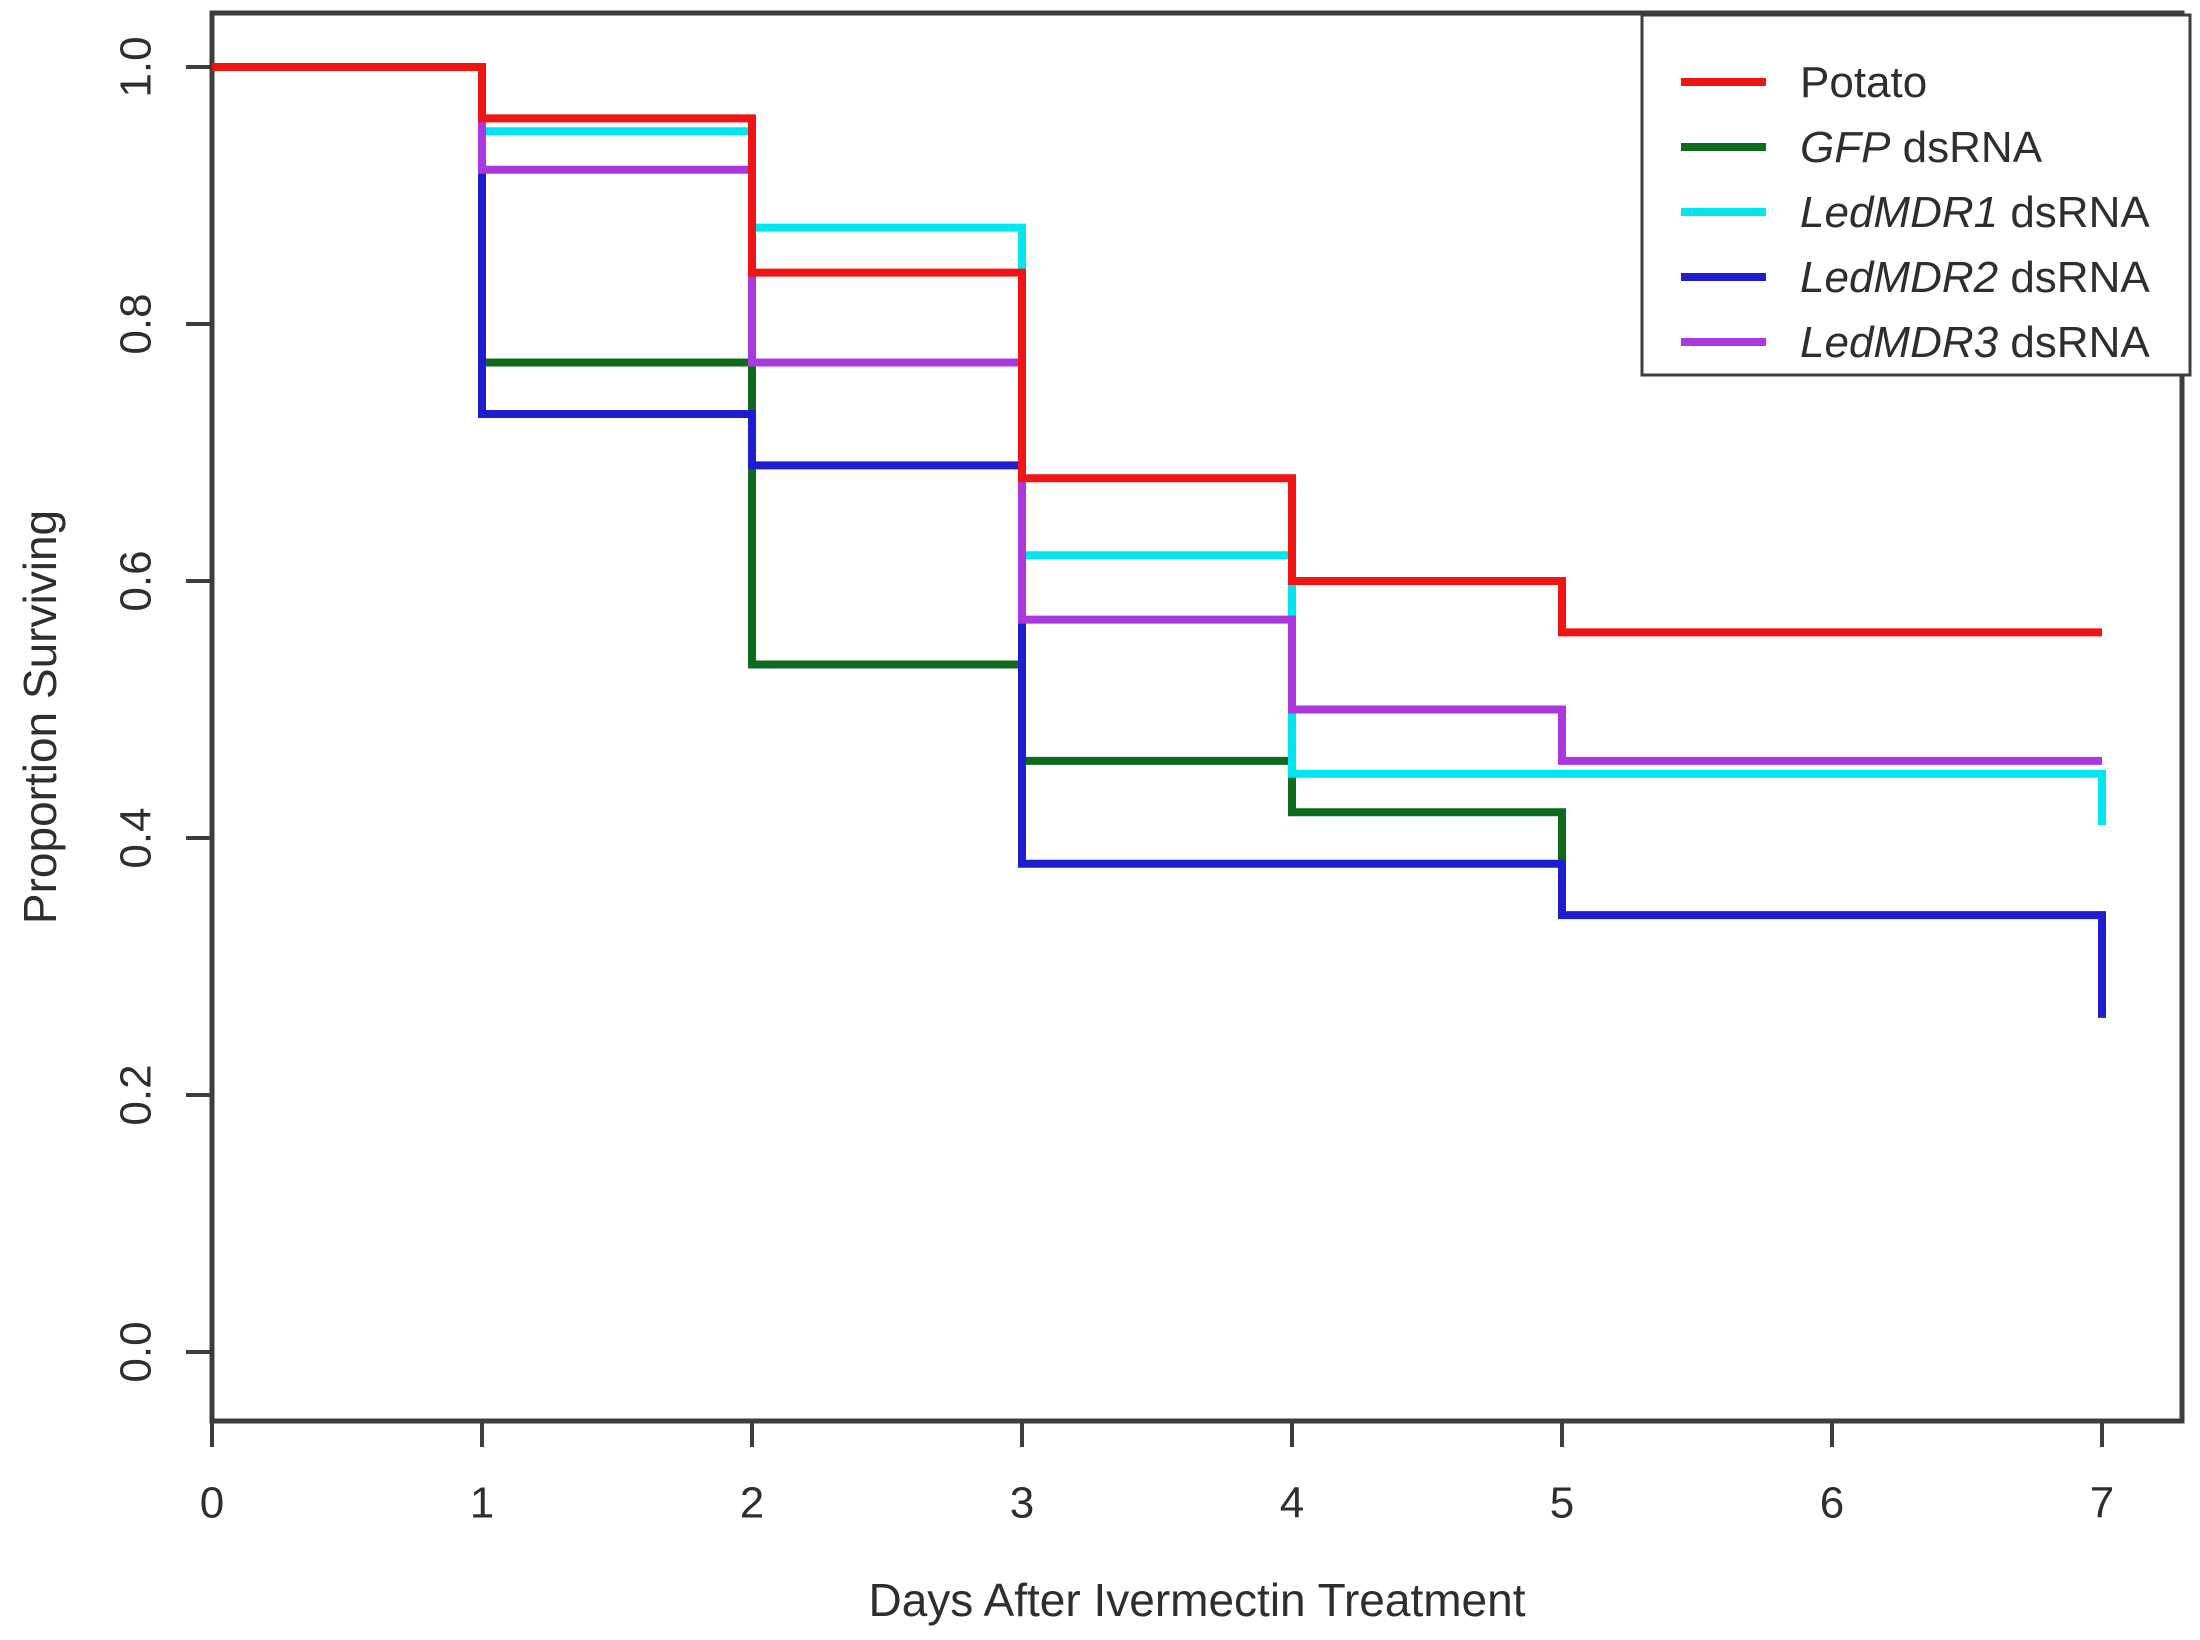  Describe the element at coordinates (40, 717) in the screenshot. I see `y-axis-title: Proportion Surviving` at that location.